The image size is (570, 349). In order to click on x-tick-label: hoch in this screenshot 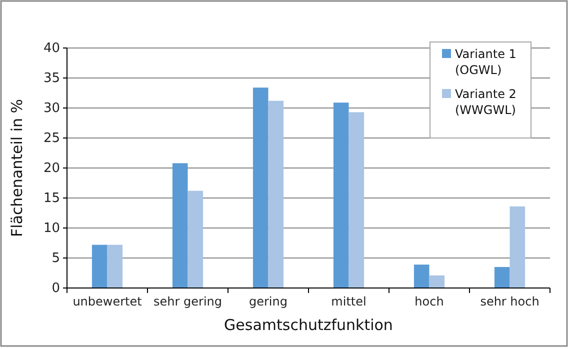, I will do `click(429, 301)`.